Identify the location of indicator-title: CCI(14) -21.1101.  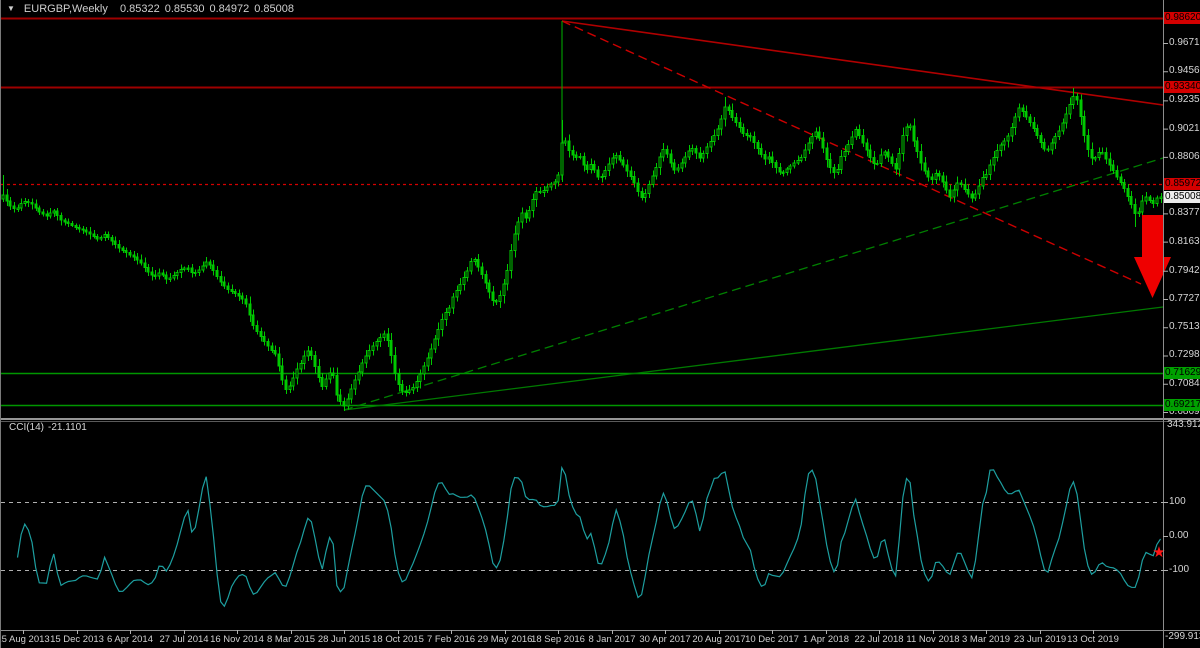
(48, 427).